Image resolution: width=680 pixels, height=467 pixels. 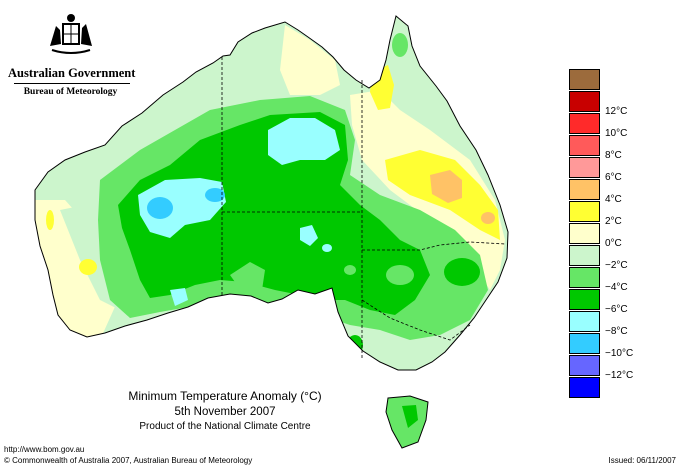 What do you see at coordinates (225, 426) in the screenshot?
I see `map-product: Product of the National Climate Centre` at bounding box center [225, 426].